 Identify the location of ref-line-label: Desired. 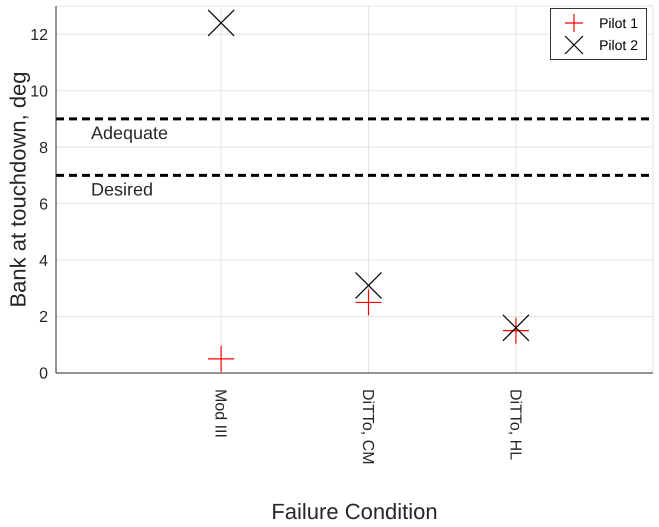
(122, 189).